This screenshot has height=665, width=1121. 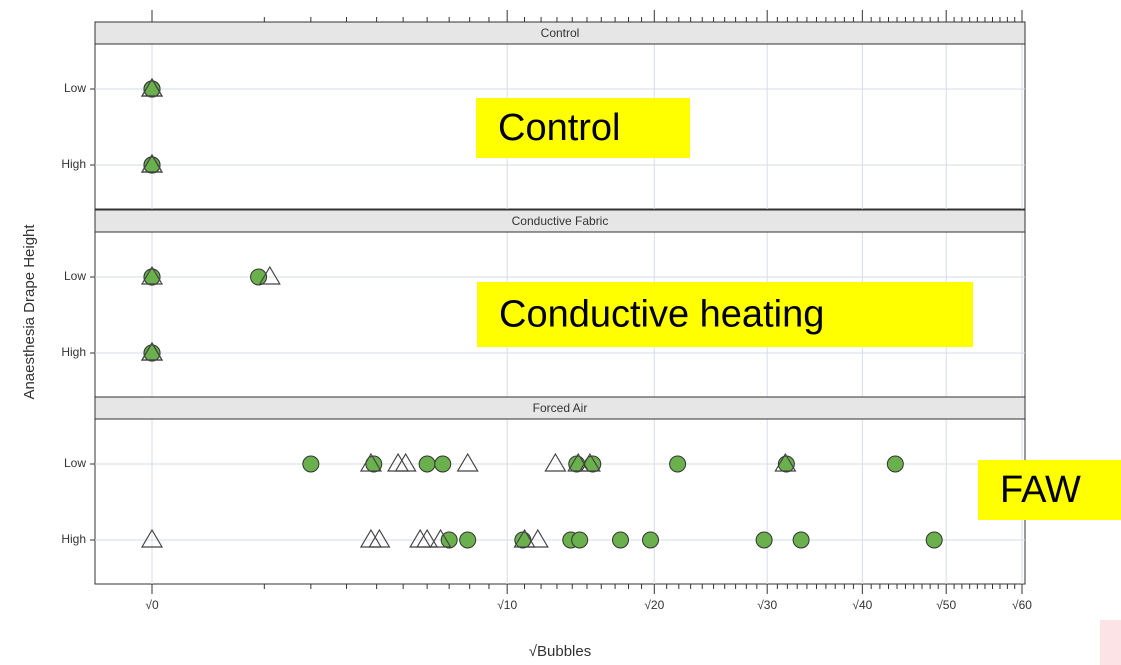 I want to click on annotation: FAW, so click(x=1040, y=490).